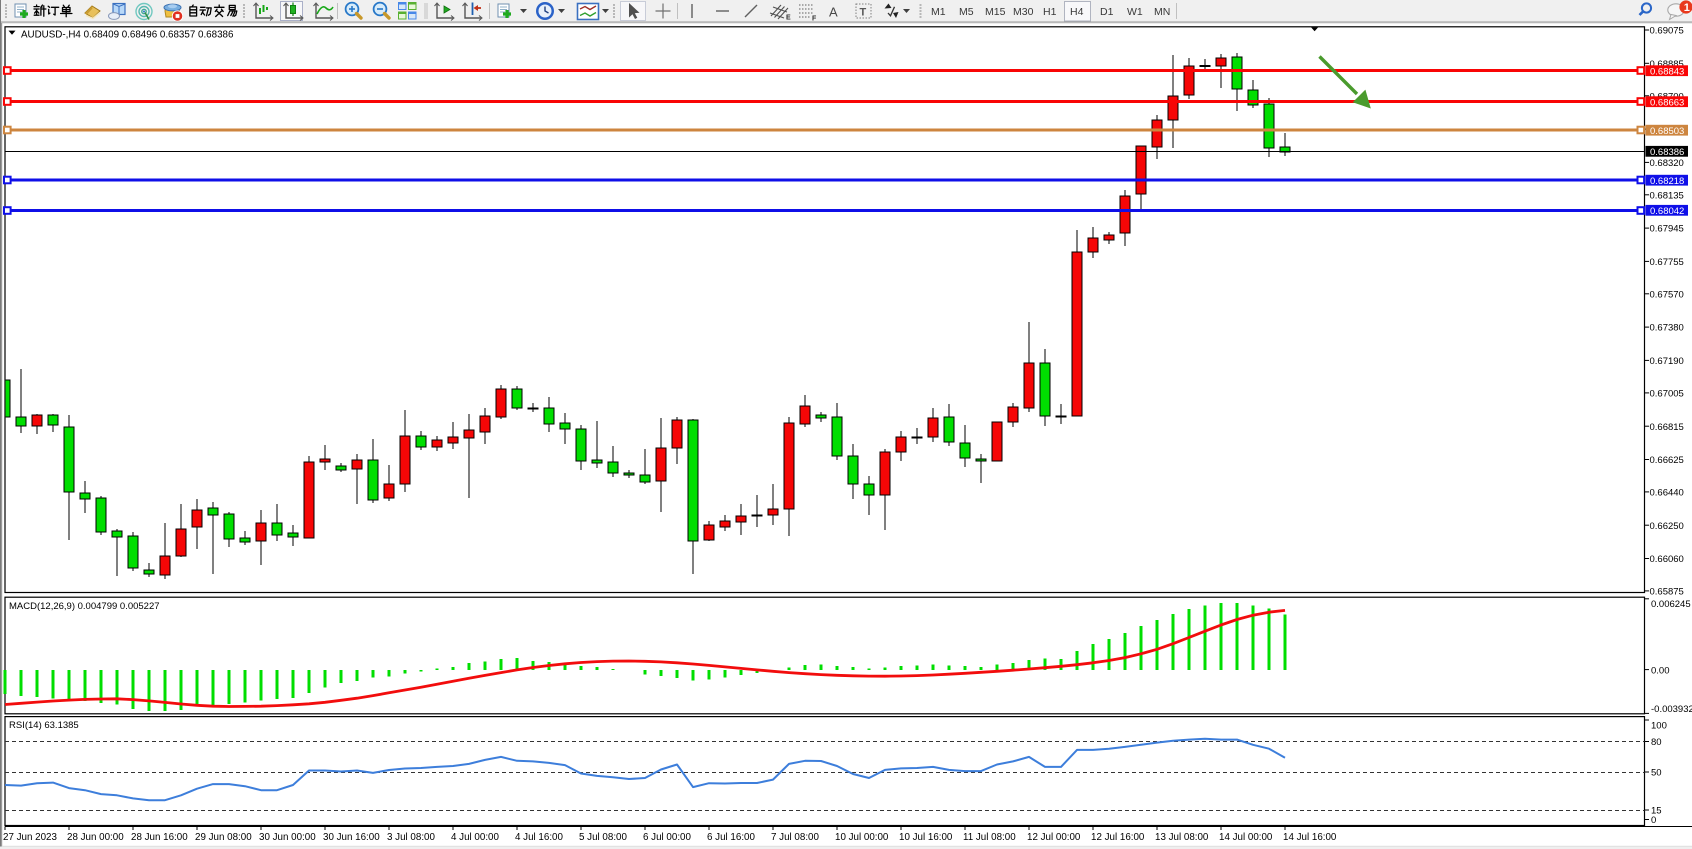 The image size is (1692, 849). Describe the element at coordinates (1667, 262) in the screenshot. I see `svg-text: 0.67755` at that location.